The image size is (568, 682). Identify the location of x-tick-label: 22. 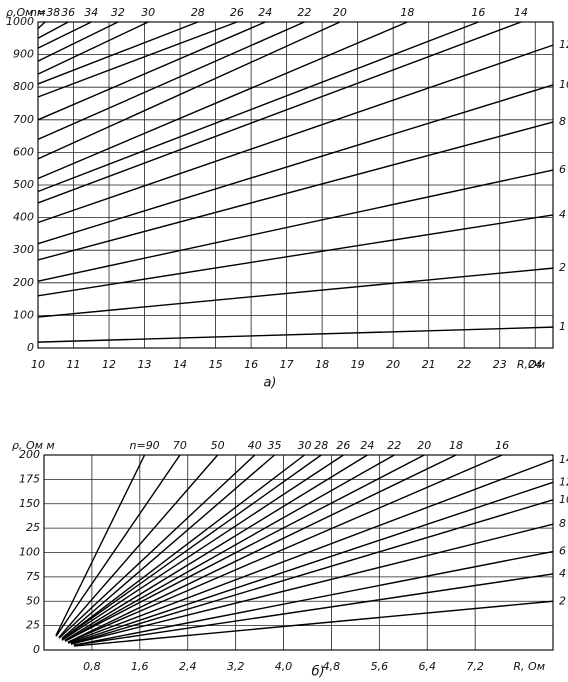
(464, 364).